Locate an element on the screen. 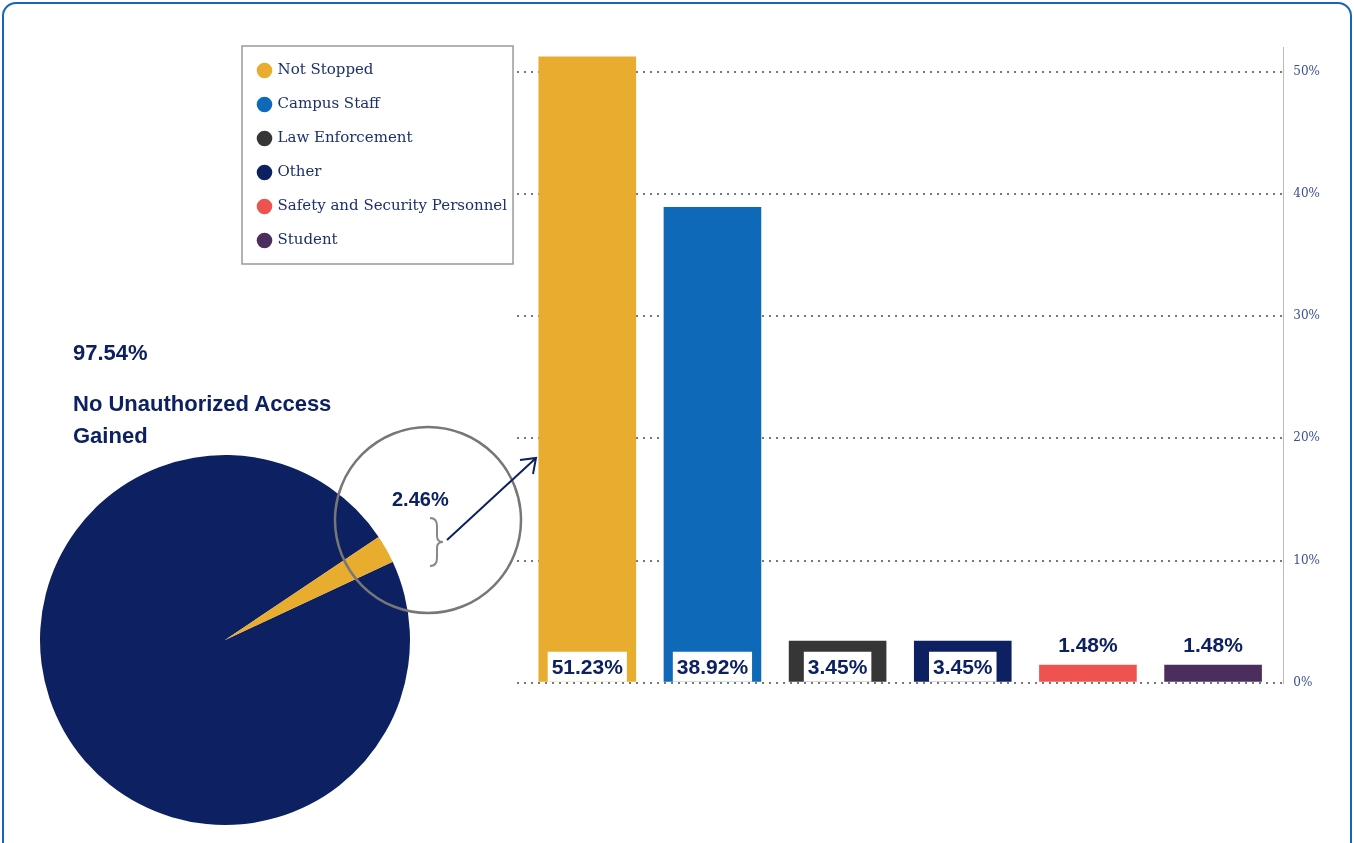 The width and height of the screenshot is (1354, 843). legend-label: Safety and Security Personnel is located at coordinates (392, 205).